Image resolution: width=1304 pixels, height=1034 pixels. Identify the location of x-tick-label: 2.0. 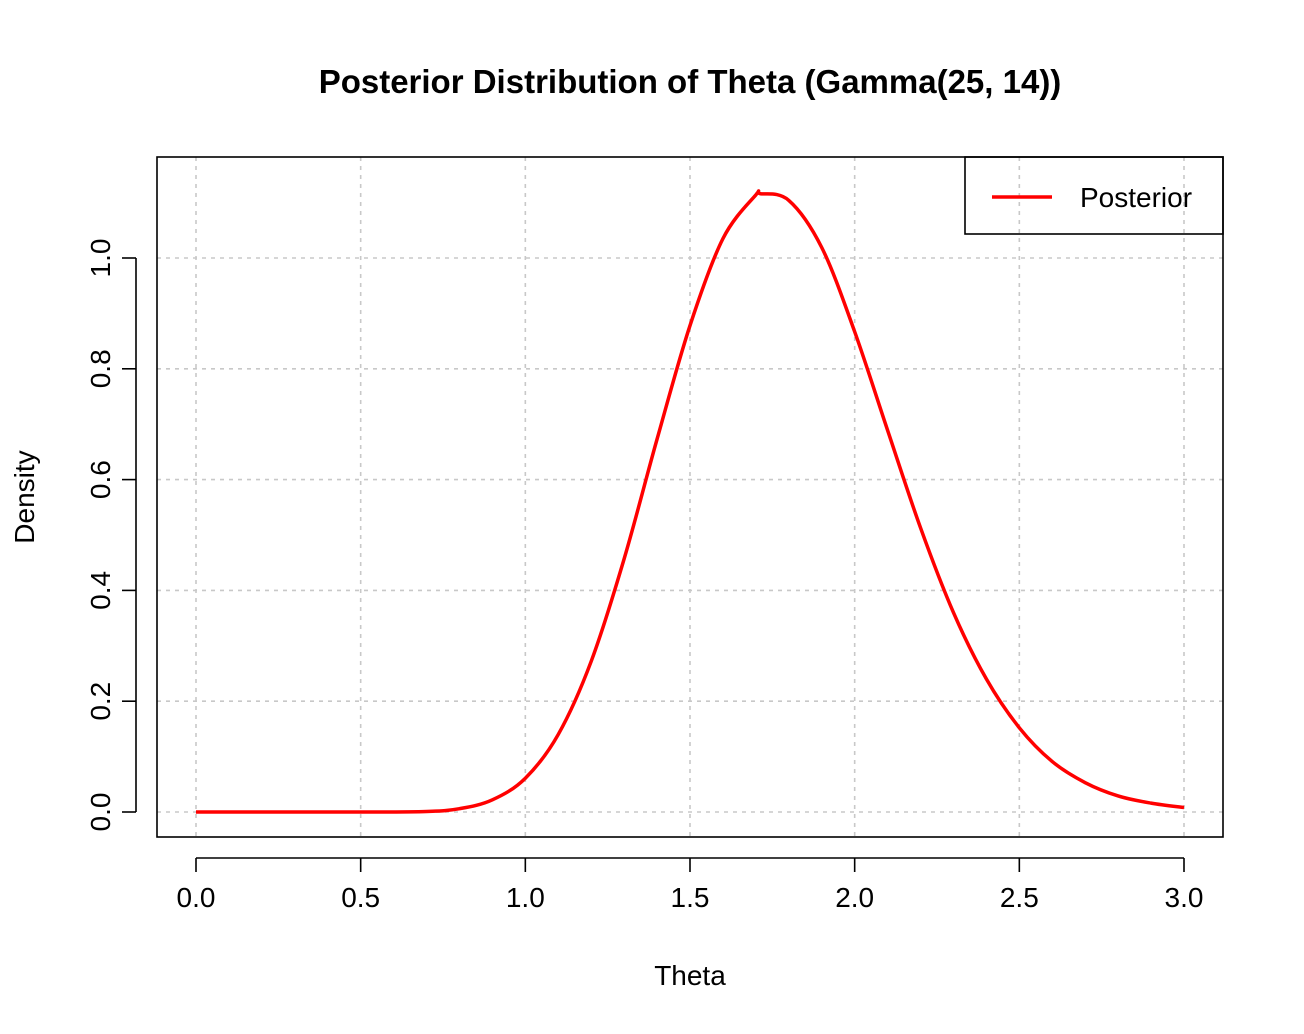
(854, 897).